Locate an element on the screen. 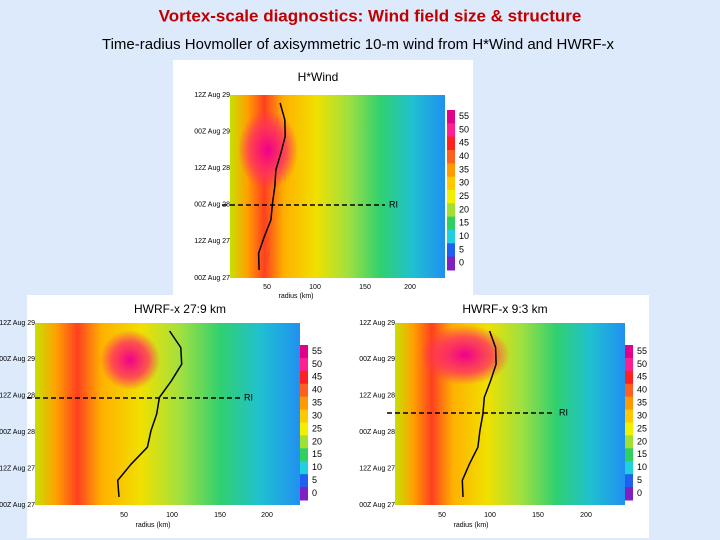 Image resolution: width=720 pixels, height=540 pixels. wind-core is located at coordinates (268, 150).